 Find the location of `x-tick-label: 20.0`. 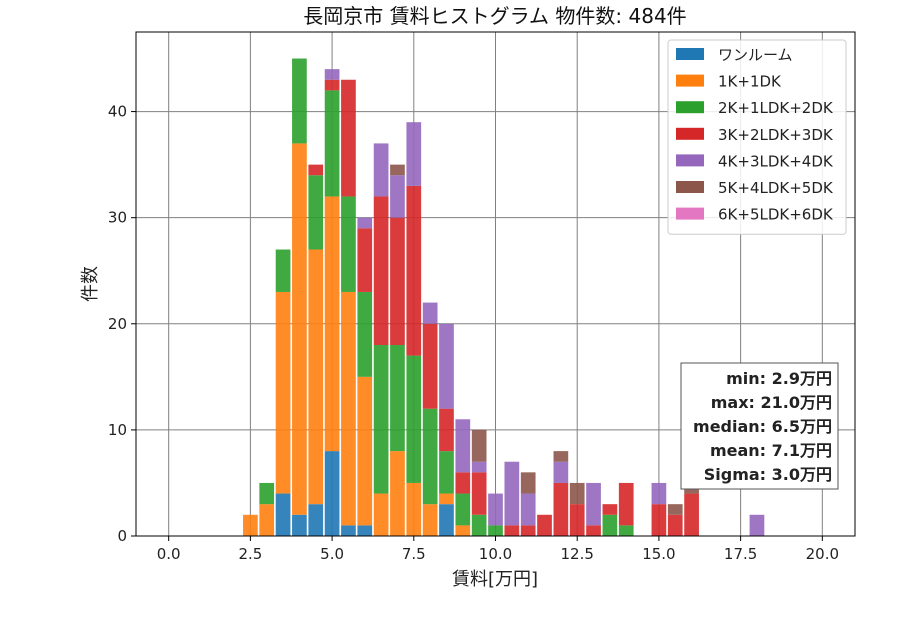

x-tick-label: 20.0 is located at coordinates (822, 554).